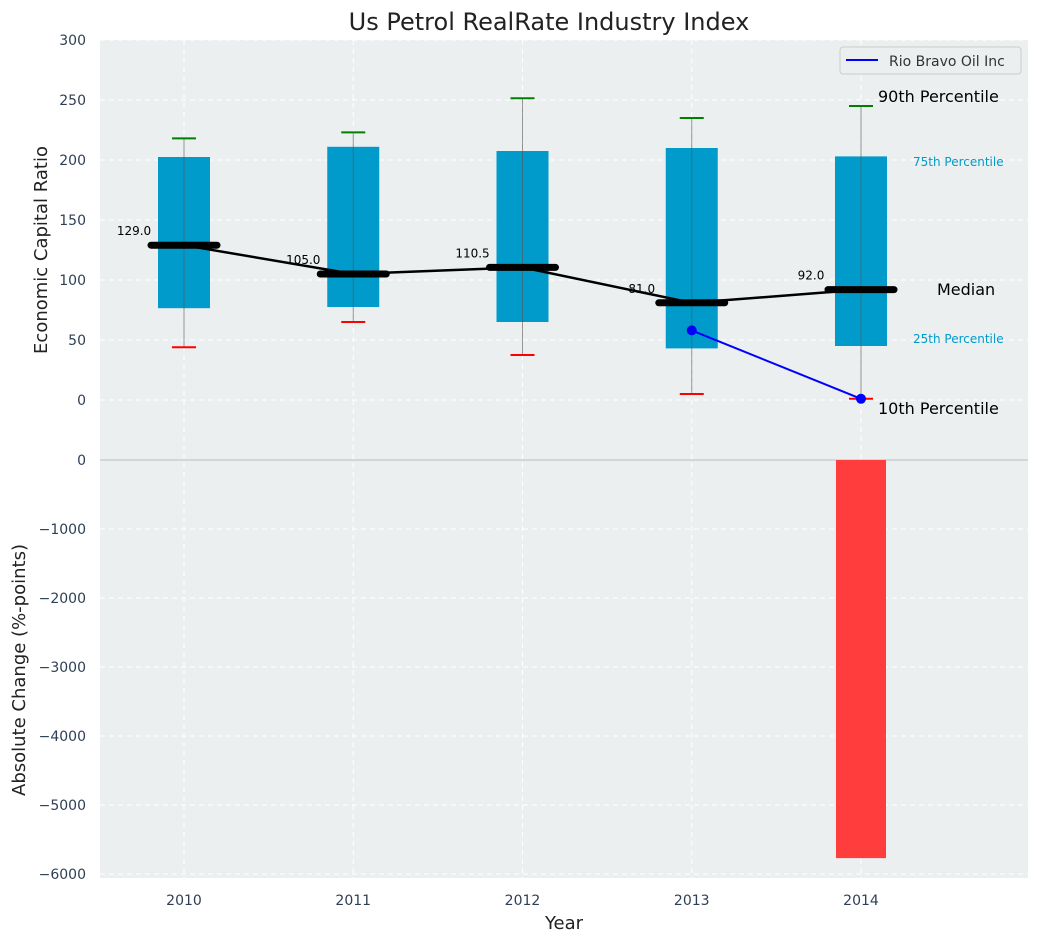 This screenshot has height=942, width=1039. Describe the element at coordinates (958, 162) in the screenshot. I see `annotation-p75: 75th Percentile` at that location.